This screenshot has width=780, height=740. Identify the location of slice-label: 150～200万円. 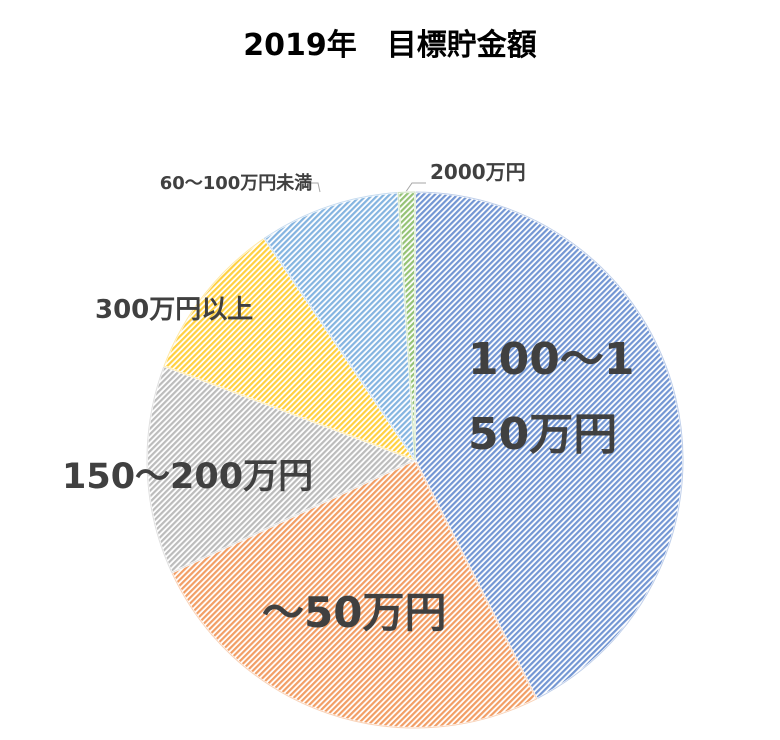
(188, 477).